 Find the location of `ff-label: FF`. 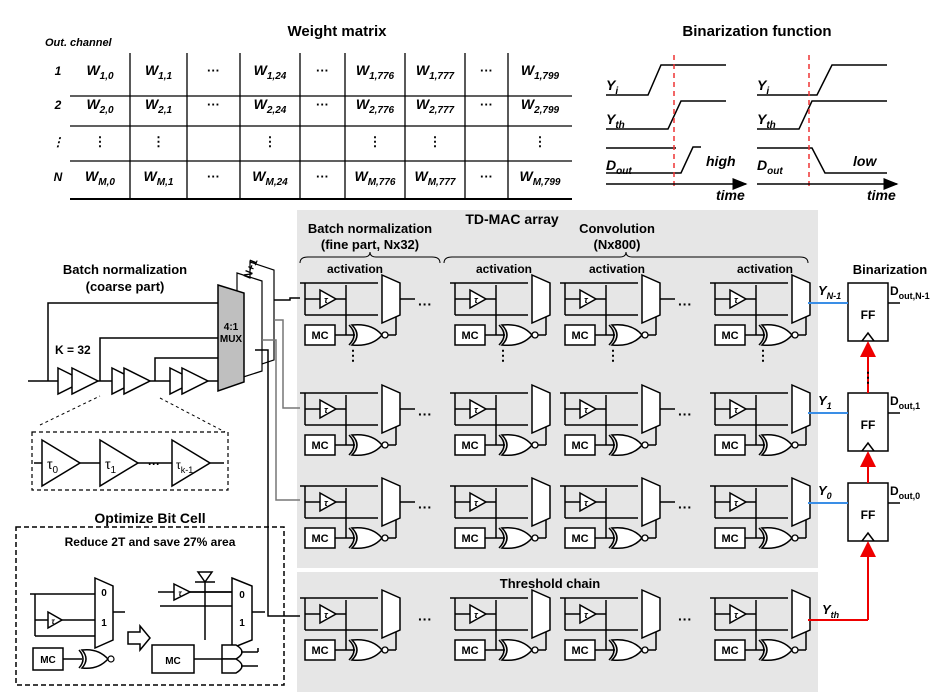

ff-label: FF is located at coordinates (868, 515).